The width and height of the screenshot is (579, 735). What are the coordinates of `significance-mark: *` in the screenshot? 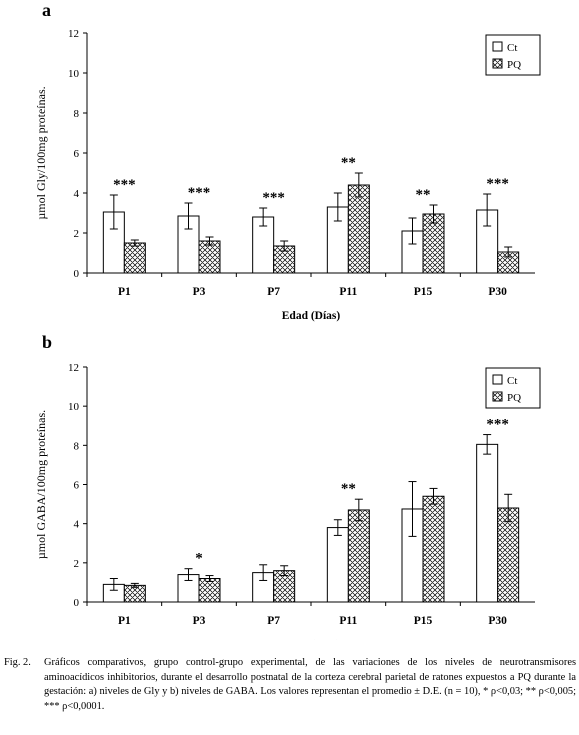 It's located at (199, 559).